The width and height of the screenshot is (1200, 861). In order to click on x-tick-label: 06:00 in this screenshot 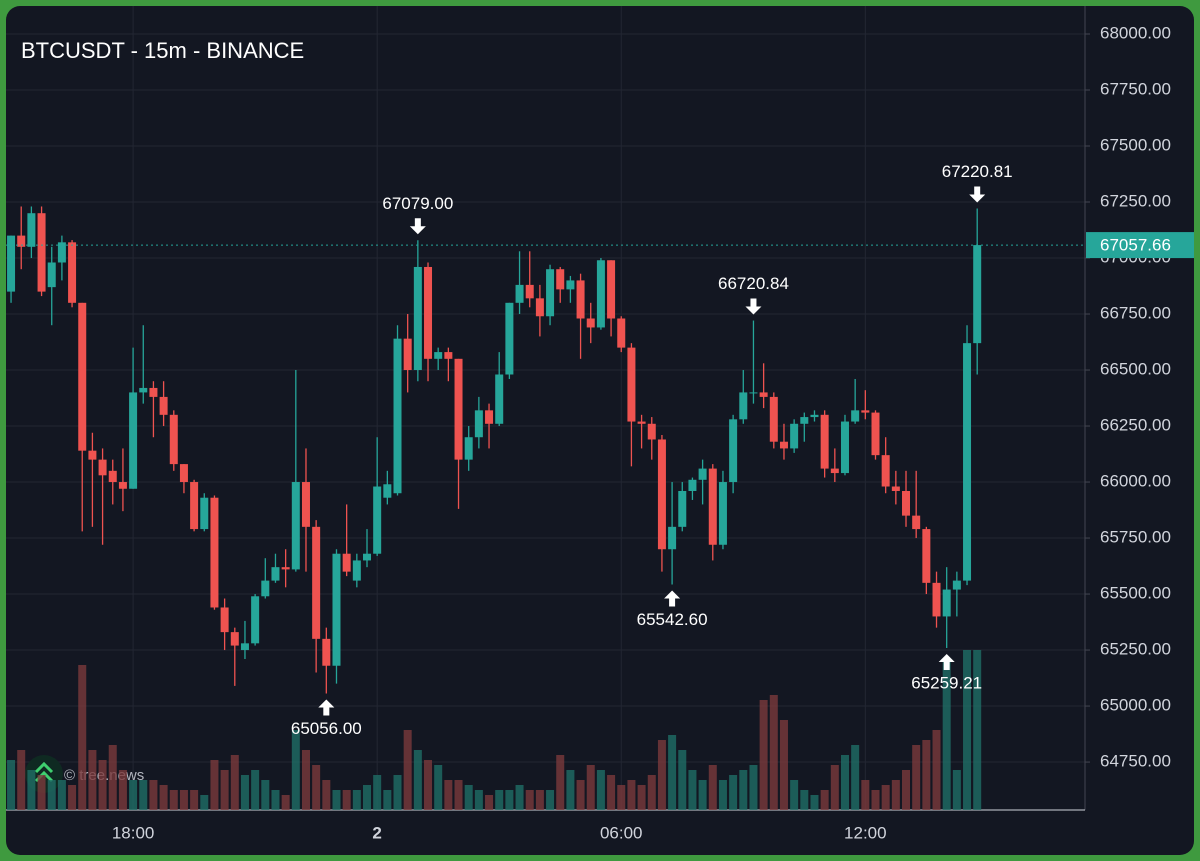, I will do `click(621, 832)`.